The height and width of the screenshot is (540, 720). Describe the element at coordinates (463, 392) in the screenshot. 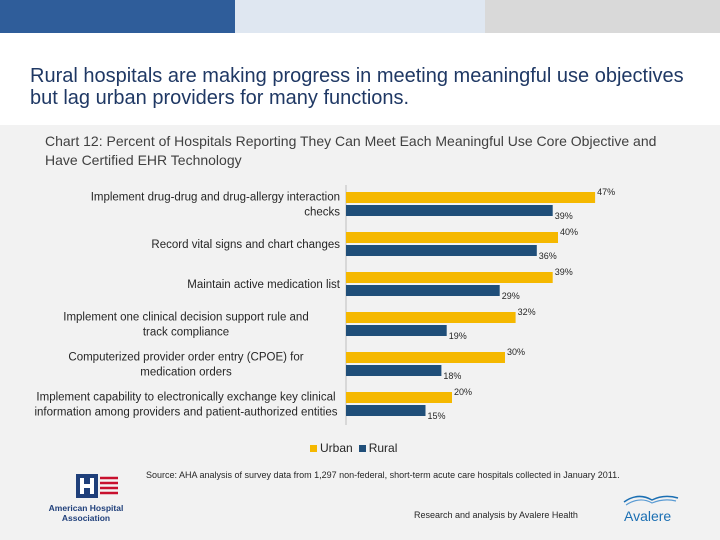

I see `data-label-urban: 20%` at that location.